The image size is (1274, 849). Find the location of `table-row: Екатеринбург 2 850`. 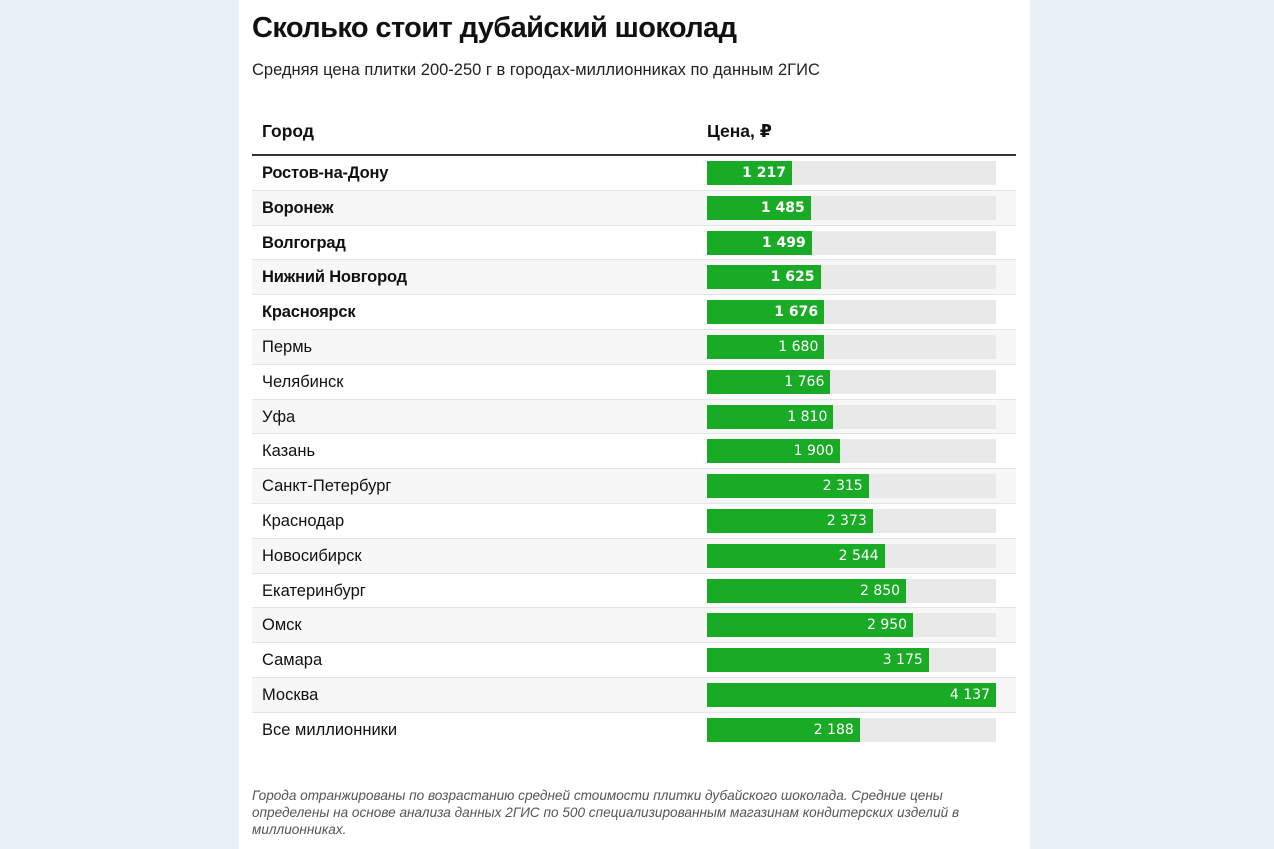

table-row: Екатеринбург 2 850 is located at coordinates (634, 591).